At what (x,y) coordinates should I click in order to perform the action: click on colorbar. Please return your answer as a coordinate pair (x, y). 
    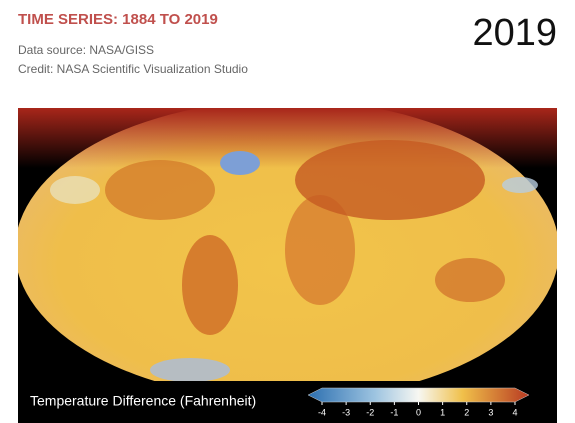
    Looking at the image, I should click on (418, 395).